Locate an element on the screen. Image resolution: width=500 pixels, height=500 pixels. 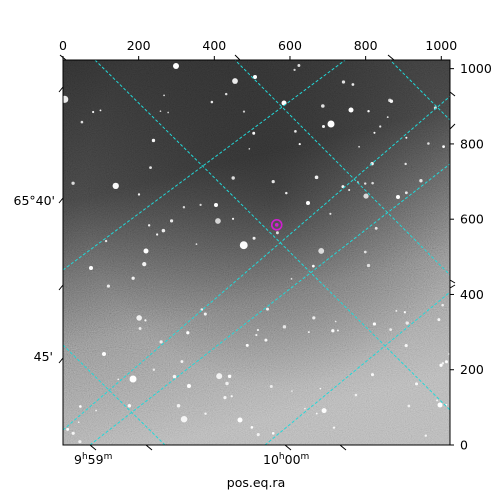
right-tick-label: 600 is located at coordinates (472, 219).